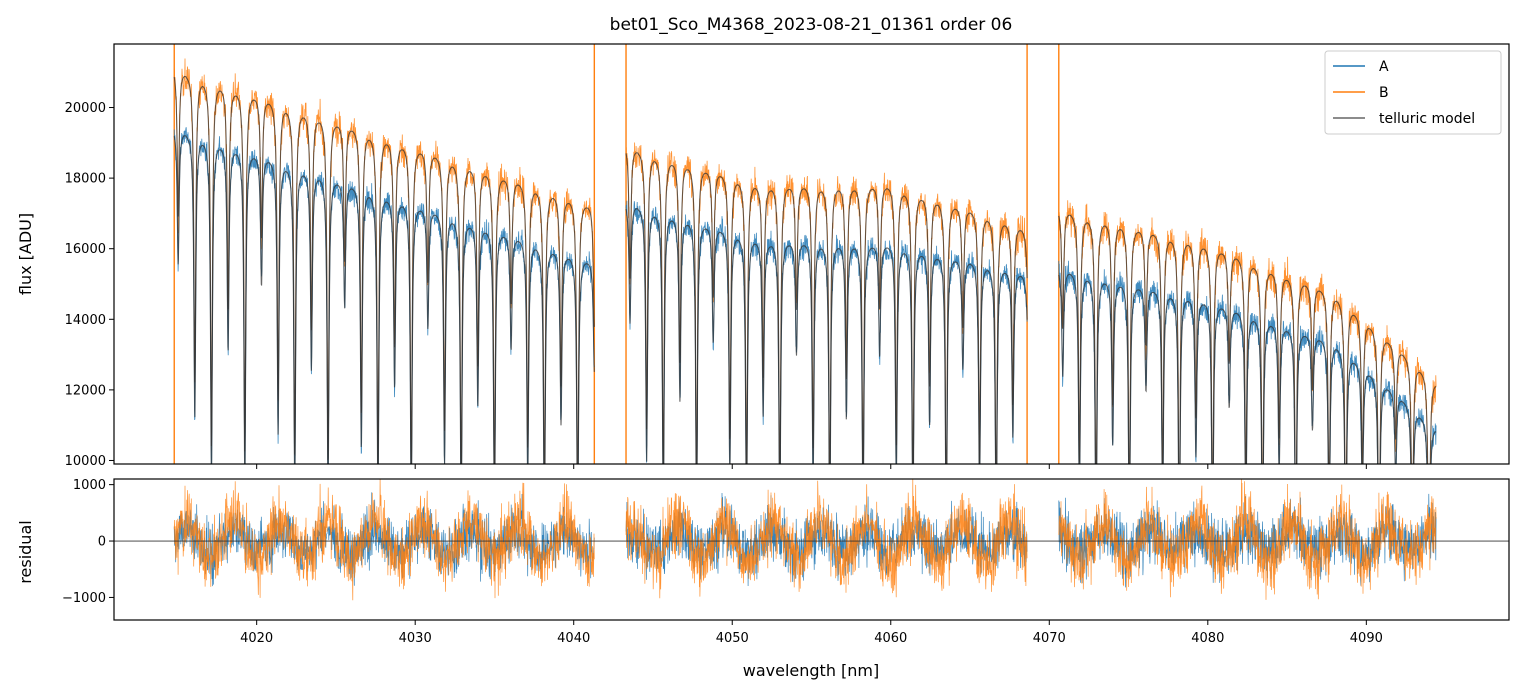 The height and width of the screenshot is (696, 1523). What do you see at coordinates (84, 598) in the screenshot?
I see `residual-ytick-label: −1000` at bounding box center [84, 598].